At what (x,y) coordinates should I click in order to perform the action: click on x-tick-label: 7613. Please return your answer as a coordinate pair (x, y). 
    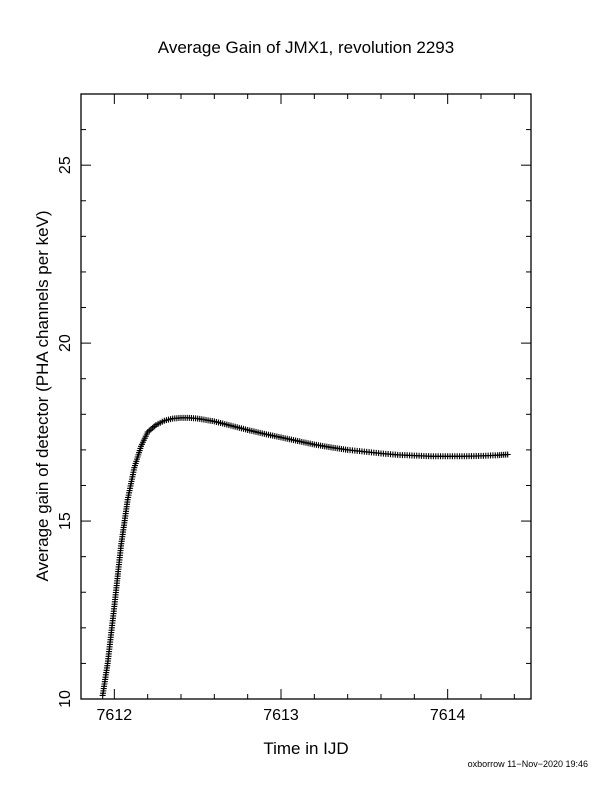
    Looking at the image, I should click on (281, 715).